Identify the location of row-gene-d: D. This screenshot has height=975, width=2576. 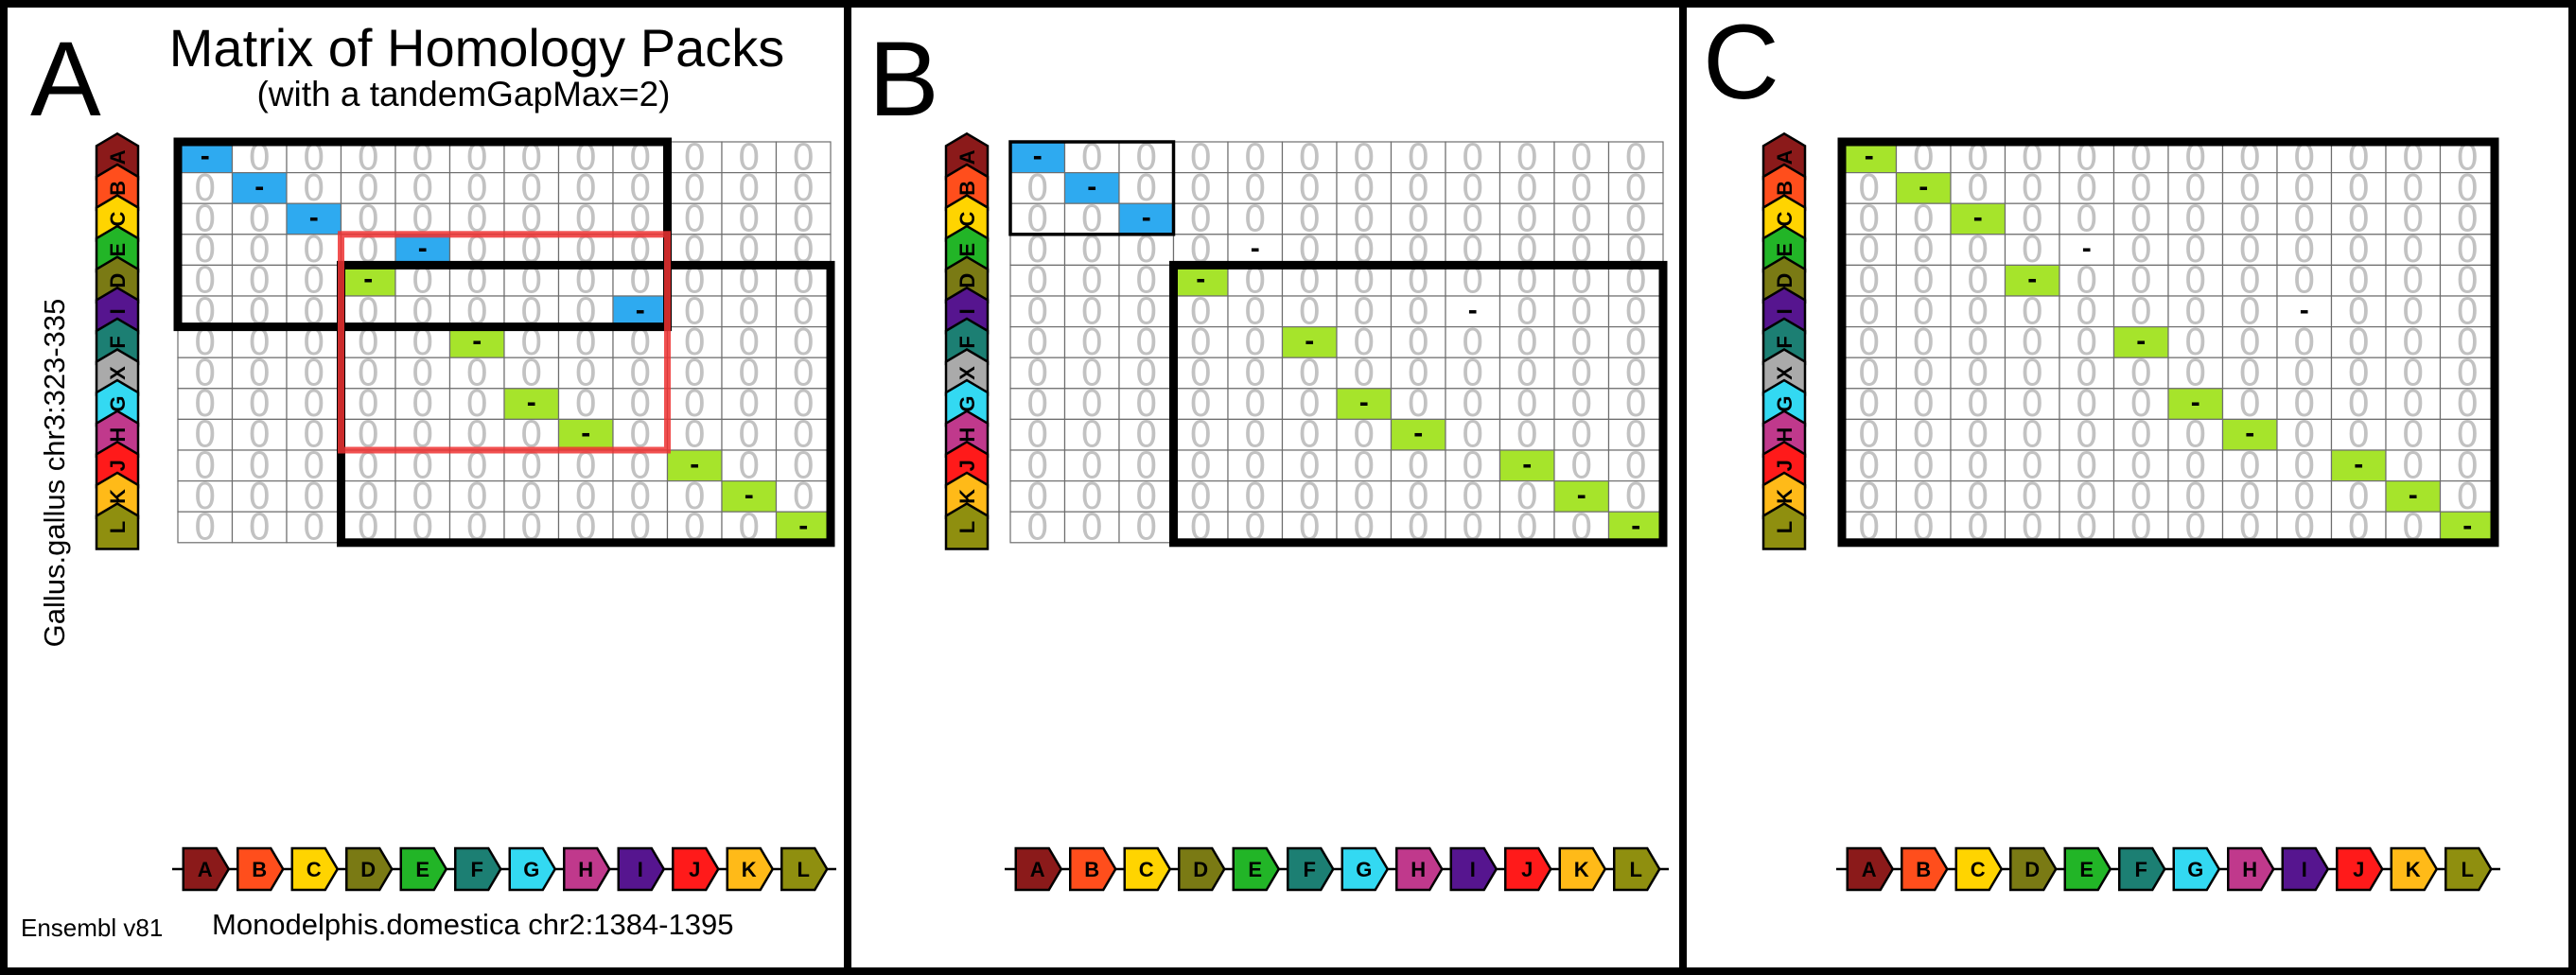
(117, 279).